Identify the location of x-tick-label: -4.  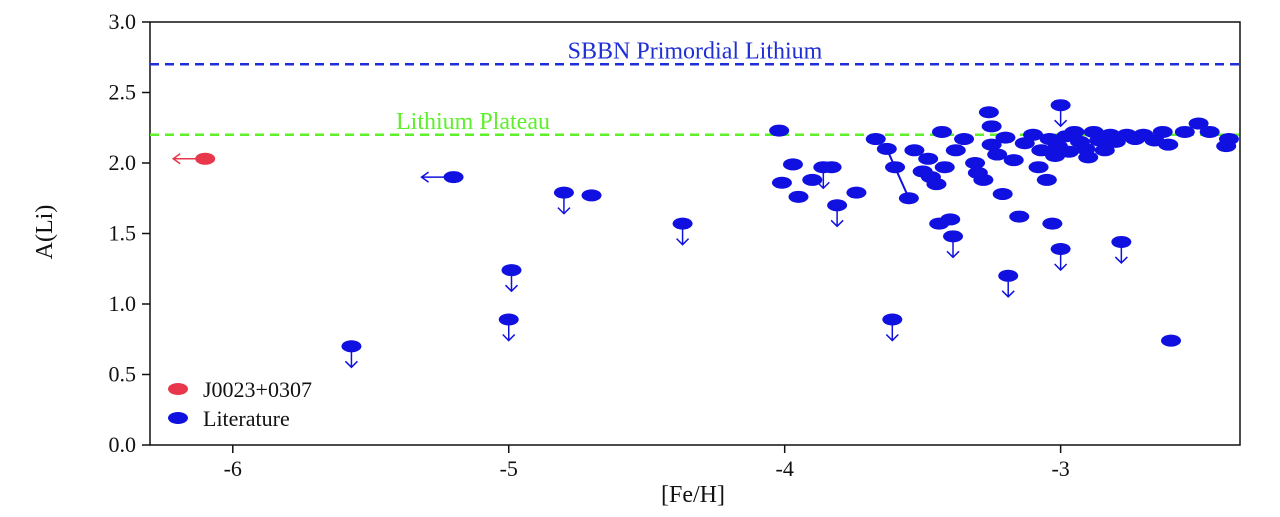
(785, 468).